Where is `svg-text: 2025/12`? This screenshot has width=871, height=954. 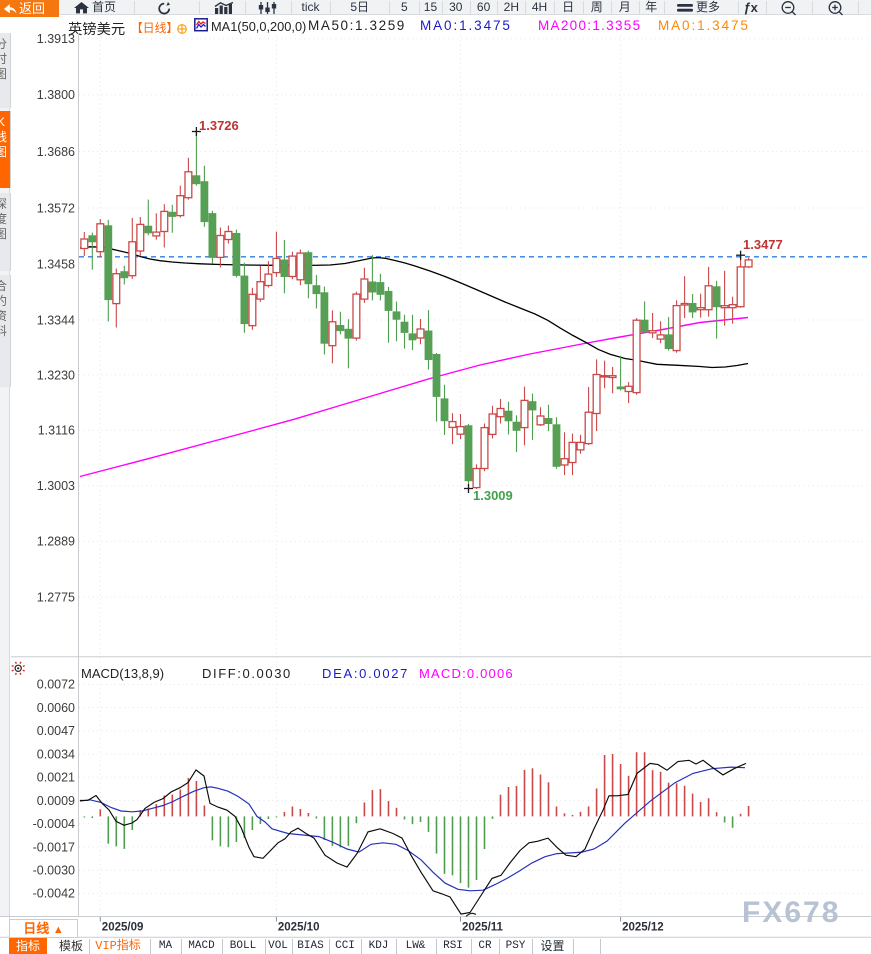 svg-text: 2025/12 is located at coordinates (643, 928).